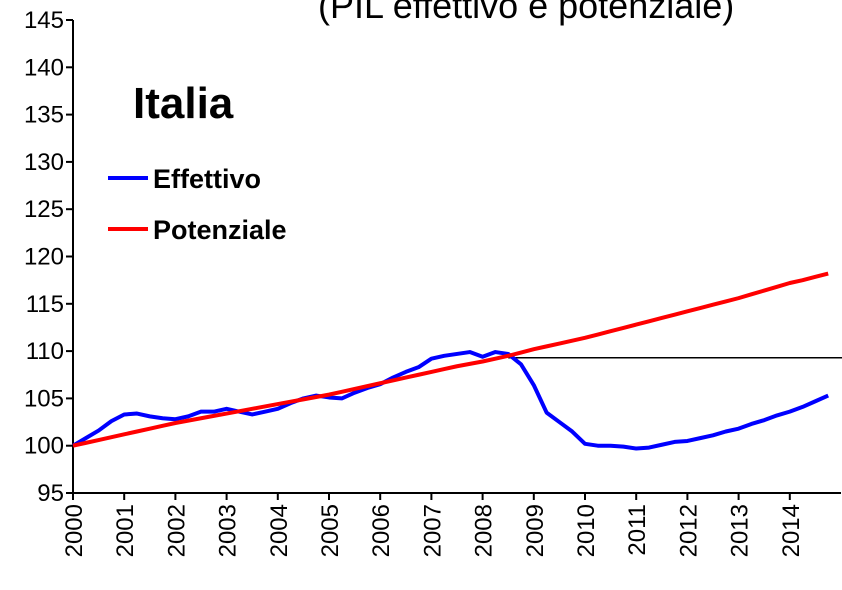 Image resolution: width=842 pixels, height=590 pixels. Describe the element at coordinates (44, 162) in the screenshot. I see `y-tick-label: 130` at that location.